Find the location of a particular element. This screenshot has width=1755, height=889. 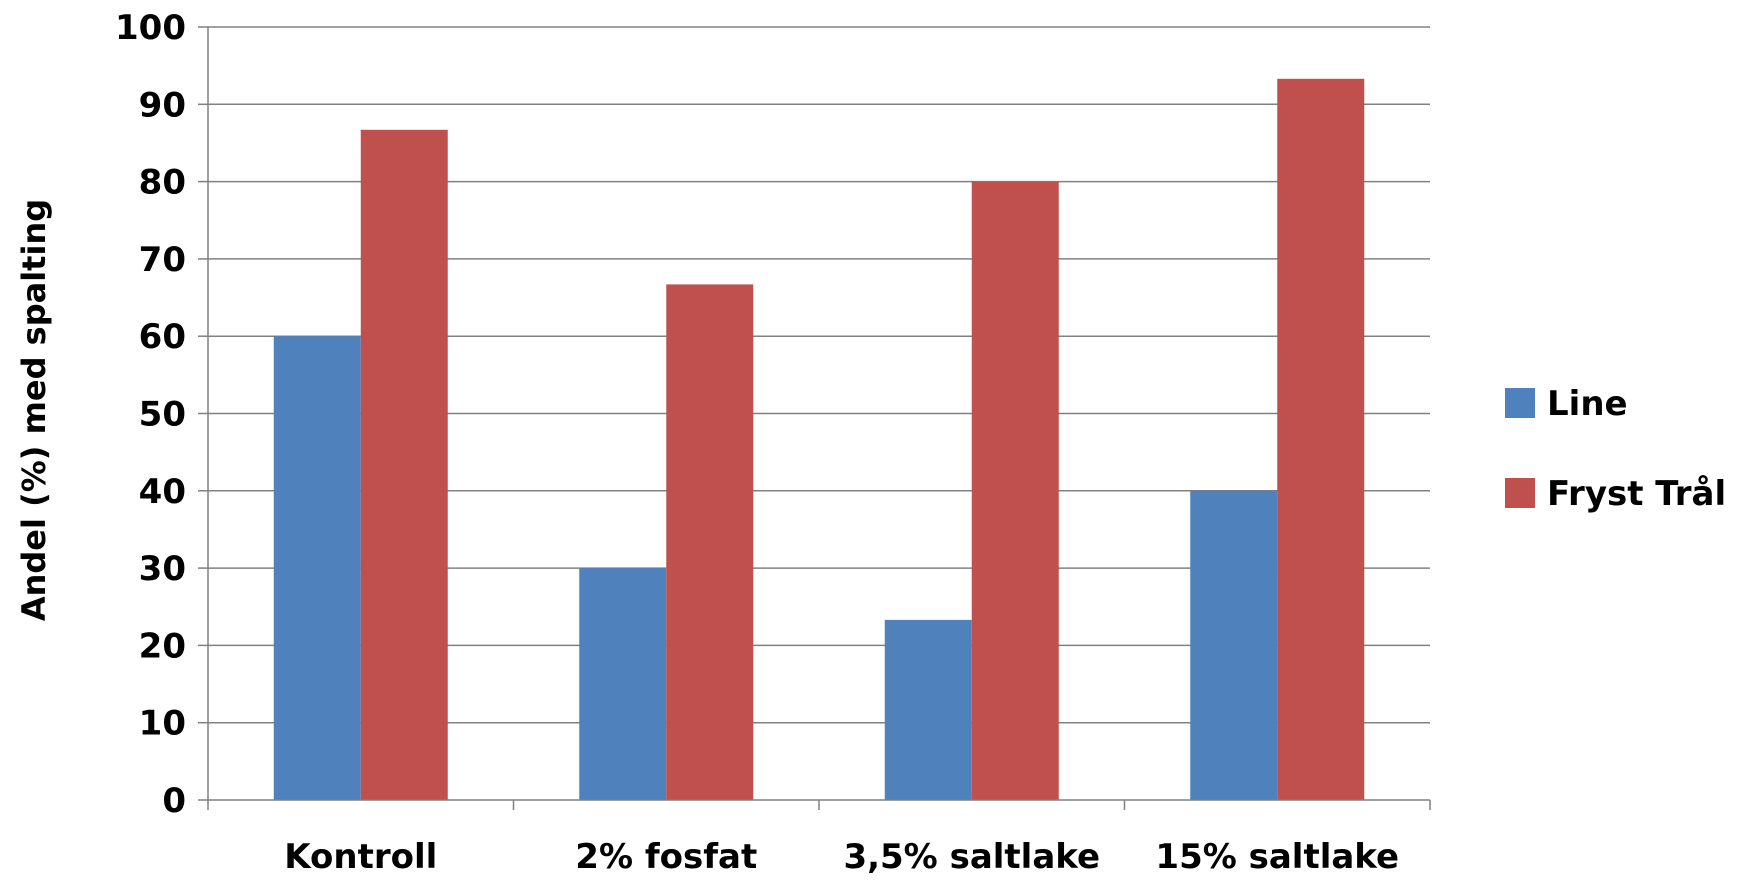

legend: Line Fryst Trål is located at coordinates (1615, 449).